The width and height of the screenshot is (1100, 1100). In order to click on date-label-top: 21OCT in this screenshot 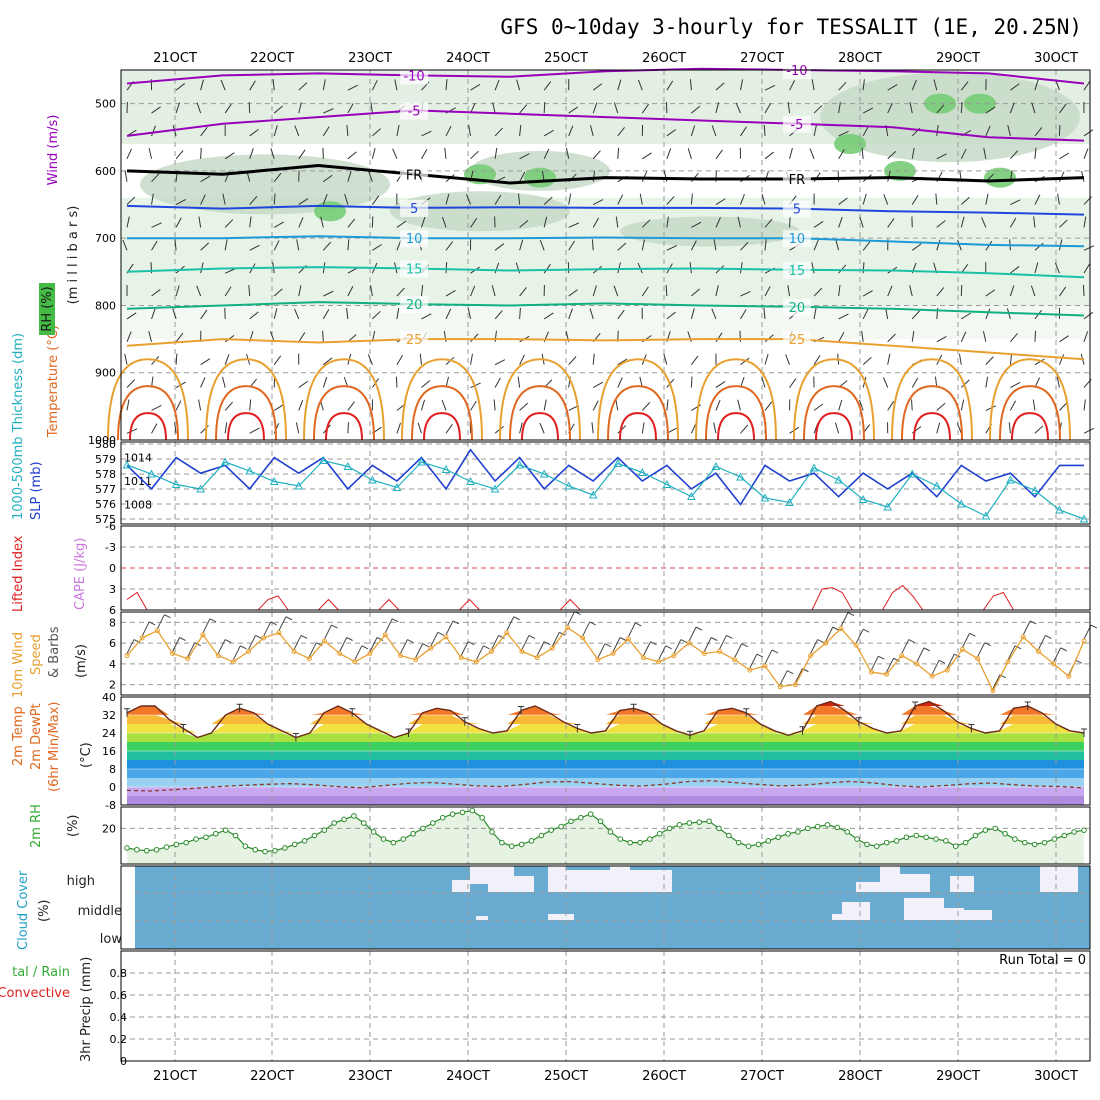, I will do `click(175, 58)`.